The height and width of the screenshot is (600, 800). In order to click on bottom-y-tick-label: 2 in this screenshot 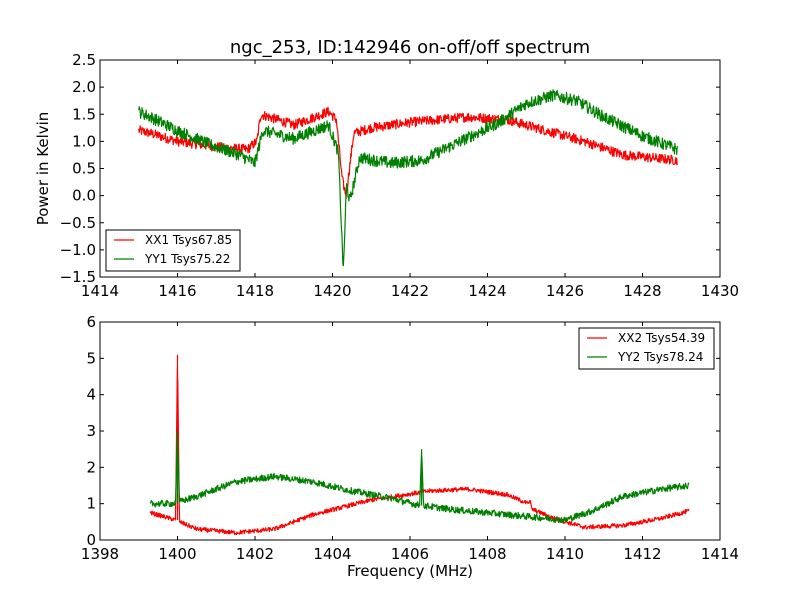, I will do `click(91, 467)`.